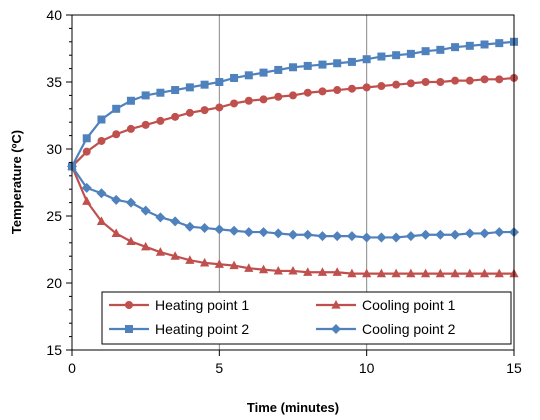 The height and width of the screenshot is (420, 540). What do you see at coordinates (54, 149) in the screenshot?
I see `y-tick-label: 30` at bounding box center [54, 149].